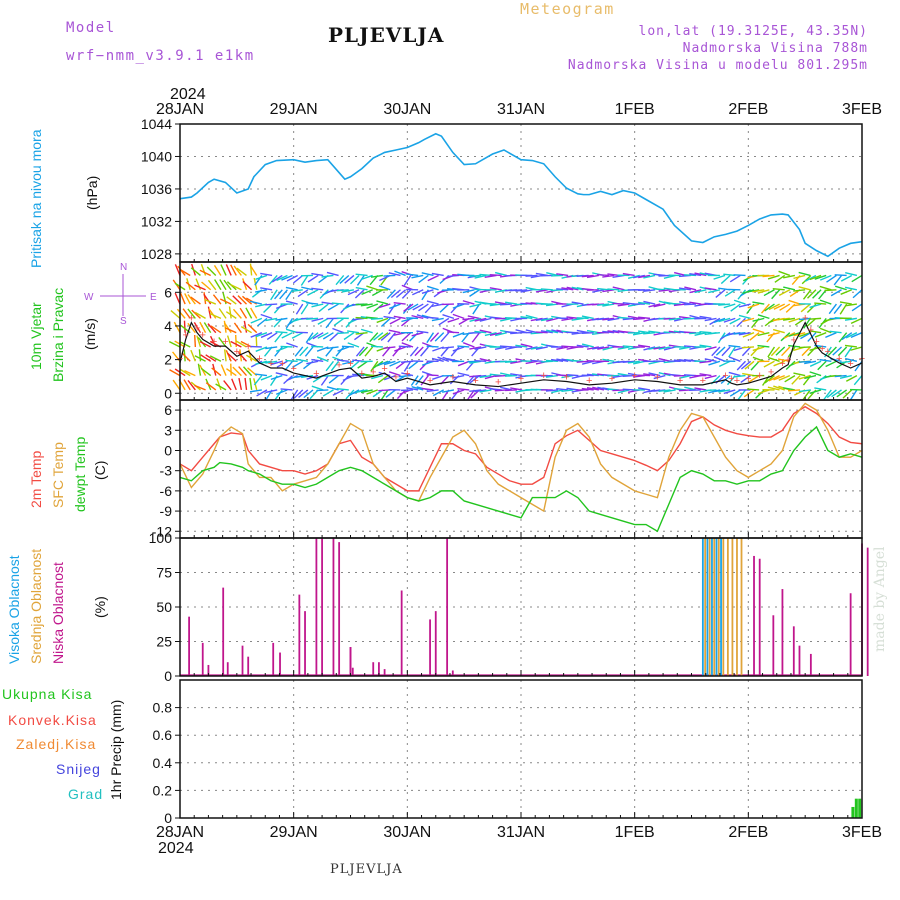 The width and height of the screenshot is (900, 900). I want to click on top-date-label: 1FEB, so click(635, 109).